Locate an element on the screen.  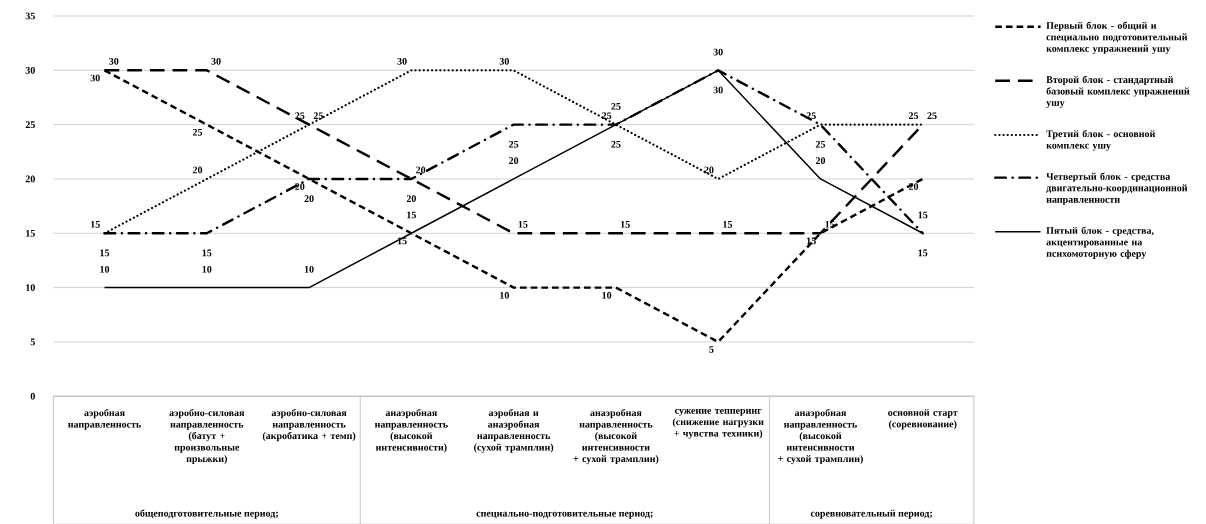
y-tick-label: 35 is located at coordinates (30, 16).